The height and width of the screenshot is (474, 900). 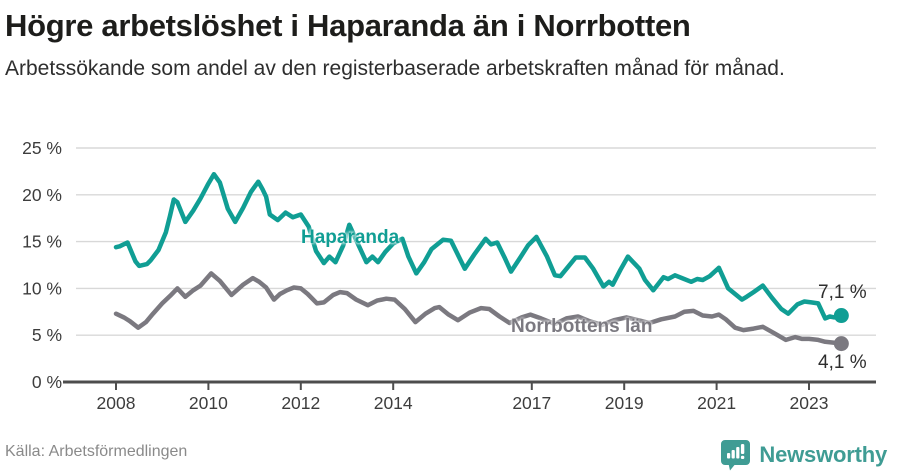 What do you see at coordinates (393, 403) in the screenshot?
I see `x-tick-label: 2014` at bounding box center [393, 403].